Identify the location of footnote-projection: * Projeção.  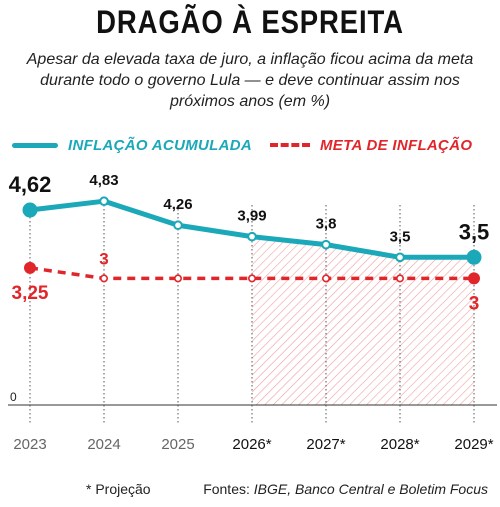
(118, 489).